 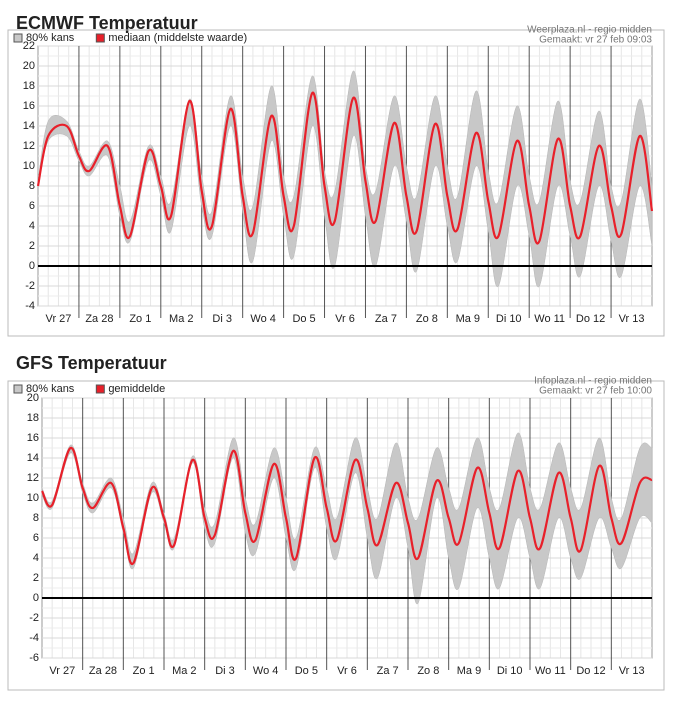 I want to click on y-tick-label: -6, so click(x=34, y=658).